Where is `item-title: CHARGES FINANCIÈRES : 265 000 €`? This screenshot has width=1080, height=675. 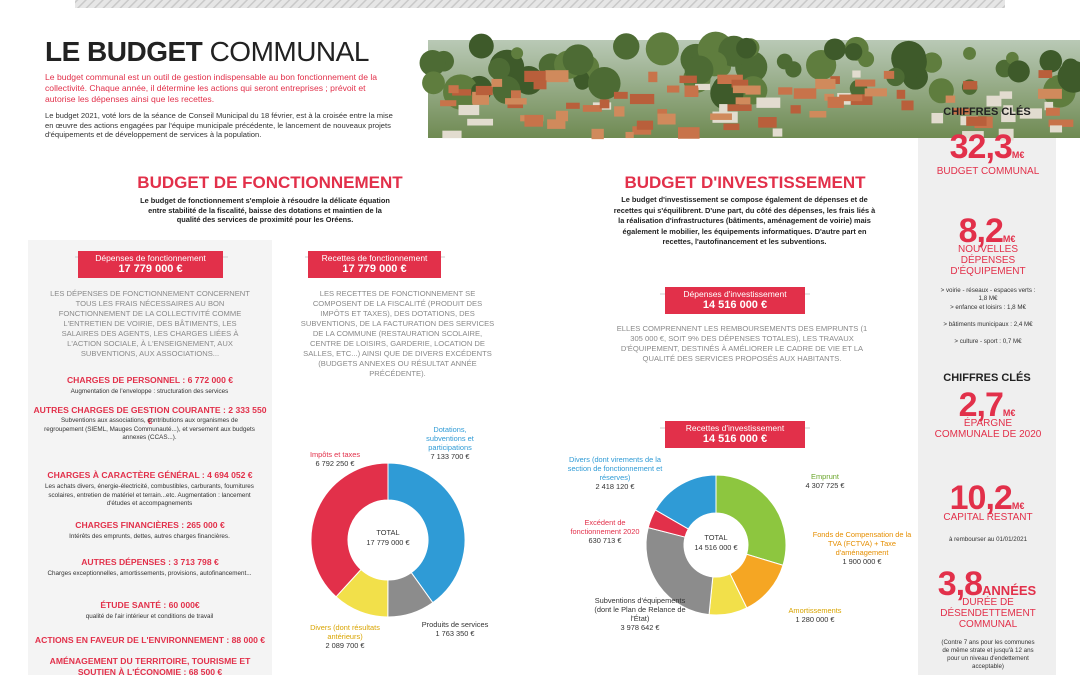
item-title: CHARGES FINANCIÈRES : 265 000 € is located at coordinates (150, 525).